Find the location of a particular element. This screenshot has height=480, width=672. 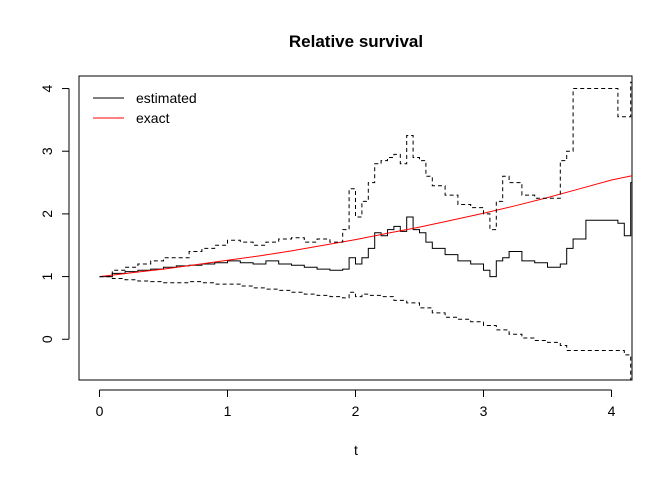

x-axis-label: t is located at coordinates (356, 450).